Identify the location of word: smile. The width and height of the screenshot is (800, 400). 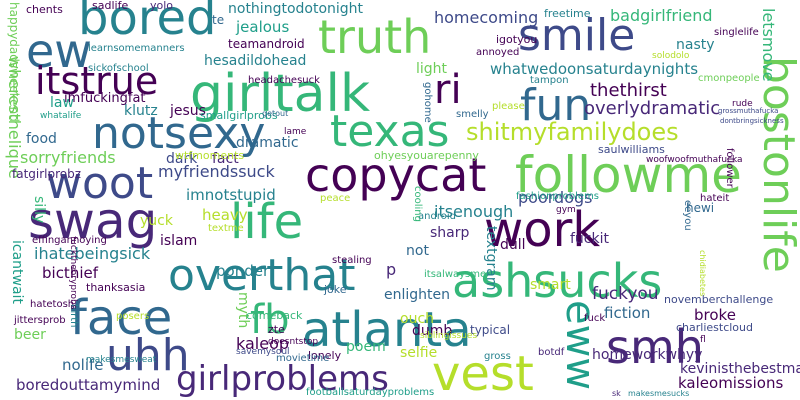
(577, 35).